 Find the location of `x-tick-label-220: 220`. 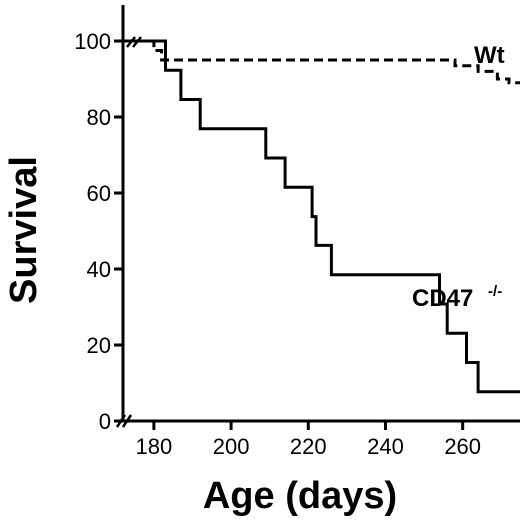

x-tick-label-220: 220 is located at coordinates (308, 446).